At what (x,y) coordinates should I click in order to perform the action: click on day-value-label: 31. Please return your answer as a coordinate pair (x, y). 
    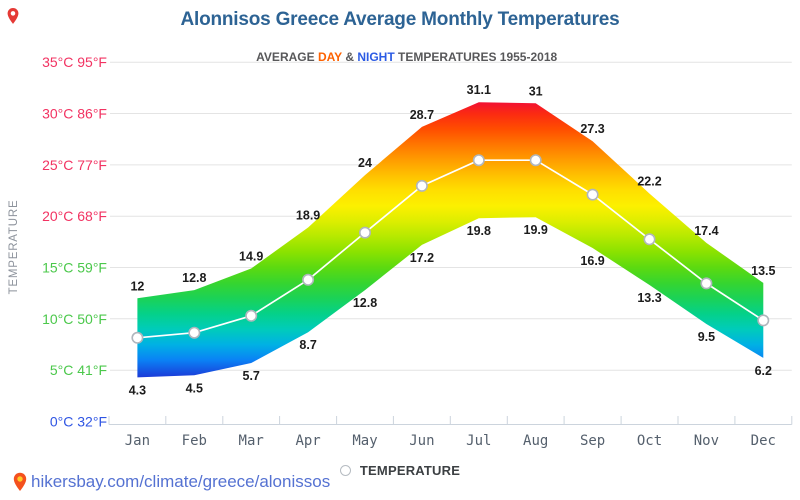
    Looking at the image, I should click on (536, 91).